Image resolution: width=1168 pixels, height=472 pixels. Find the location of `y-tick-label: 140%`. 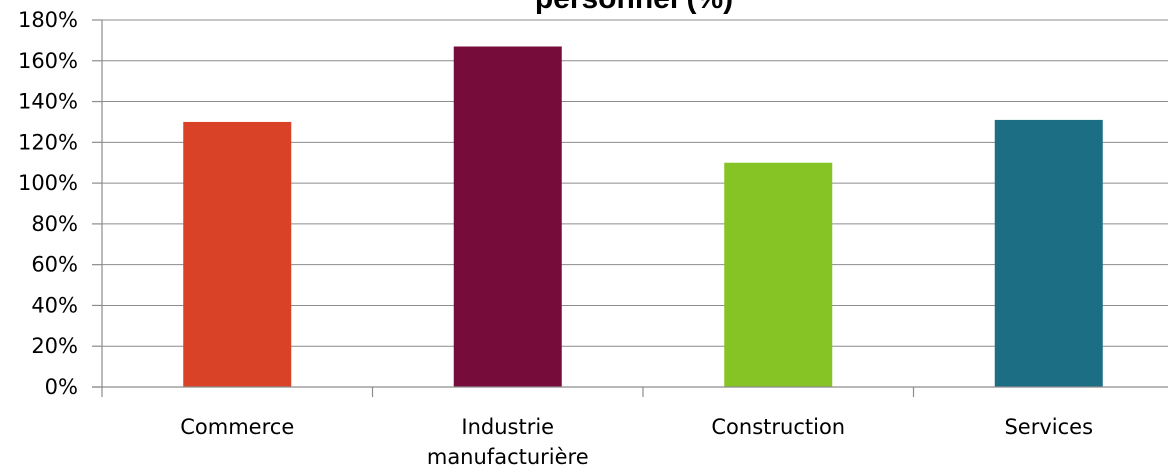

y-tick-label: 140% is located at coordinates (48, 102).